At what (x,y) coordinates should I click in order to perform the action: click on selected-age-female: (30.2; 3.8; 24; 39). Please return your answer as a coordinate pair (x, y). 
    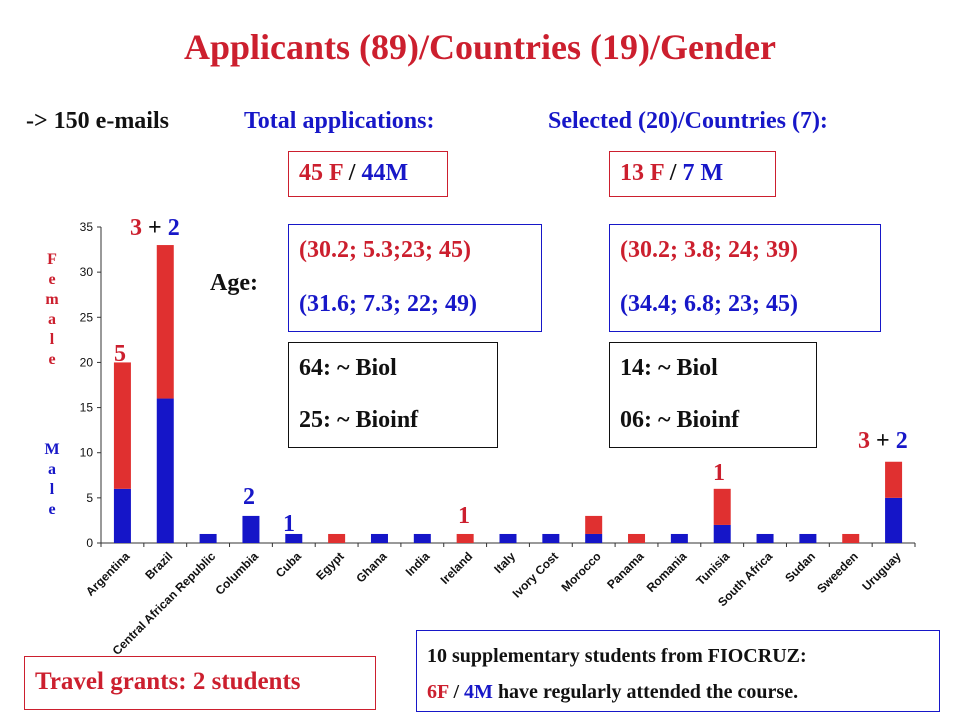
    Looking at the image, I should click on (709, 250).